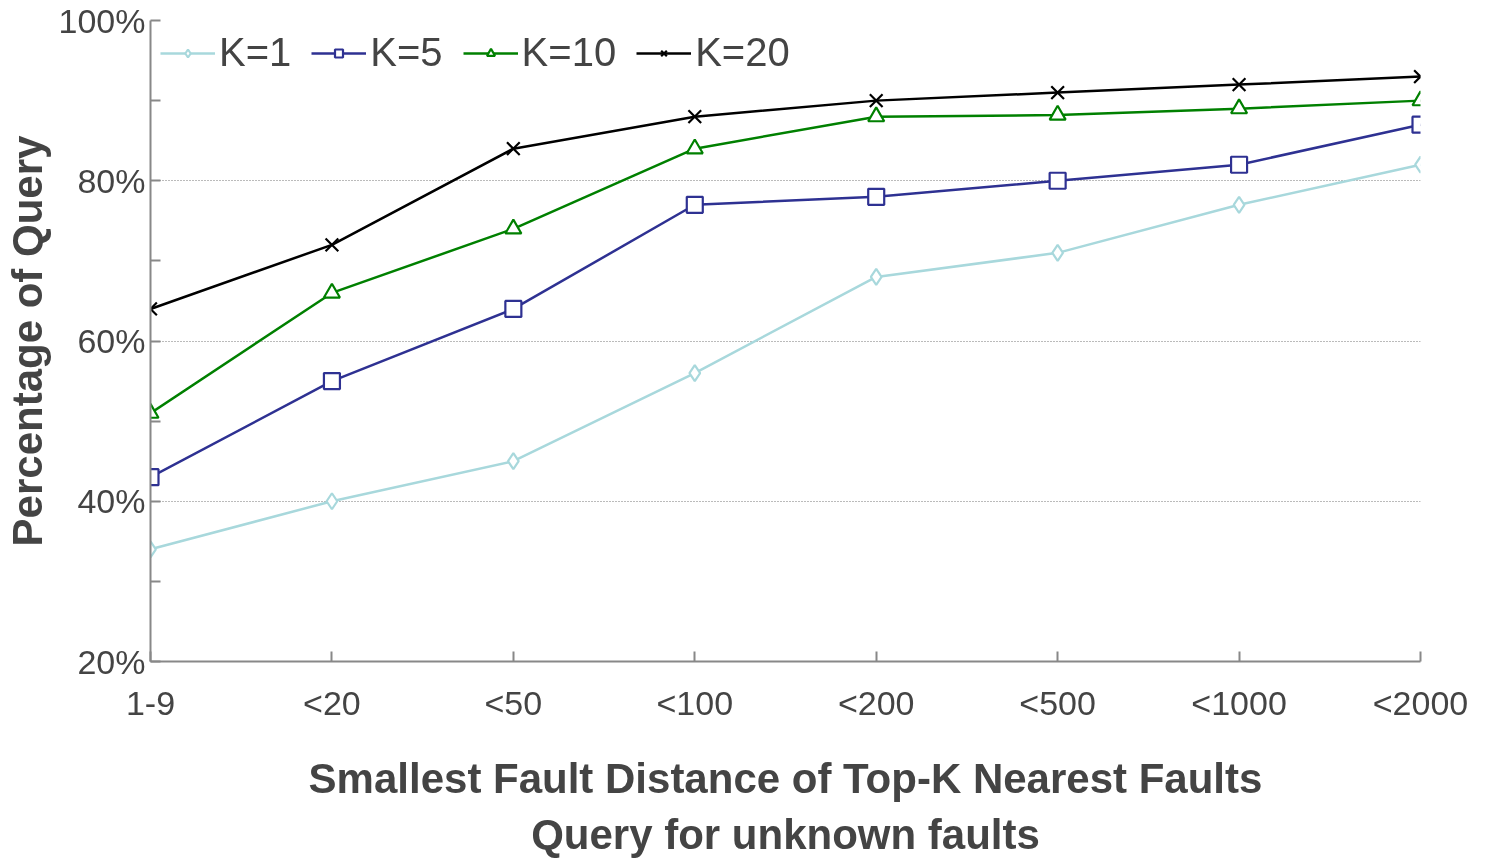  Describe the element at coordinates (1420, 702) in the screenshot. I see `x-tick-label: <2000` at that location.